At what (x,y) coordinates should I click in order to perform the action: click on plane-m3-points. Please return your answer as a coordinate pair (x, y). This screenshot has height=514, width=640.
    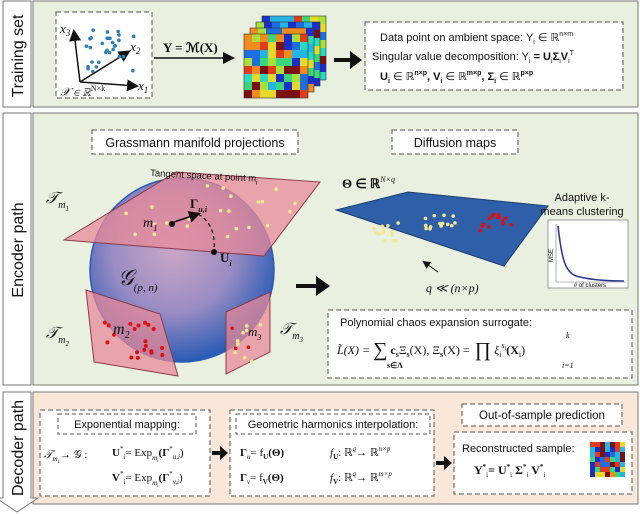
    Looking at the image, I should click on (246, 343).